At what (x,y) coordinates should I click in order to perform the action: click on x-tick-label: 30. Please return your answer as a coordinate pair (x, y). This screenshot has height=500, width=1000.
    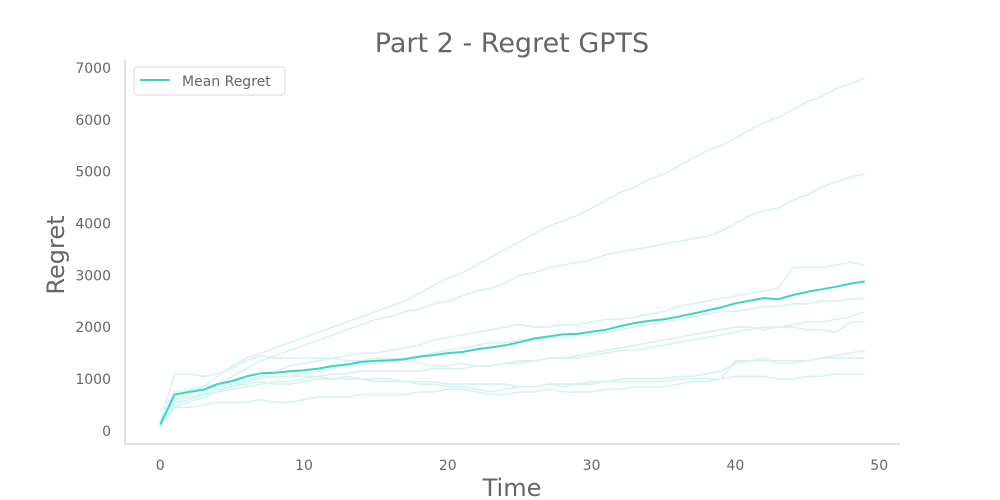
    Looking at the image, I should click on (592, 466).